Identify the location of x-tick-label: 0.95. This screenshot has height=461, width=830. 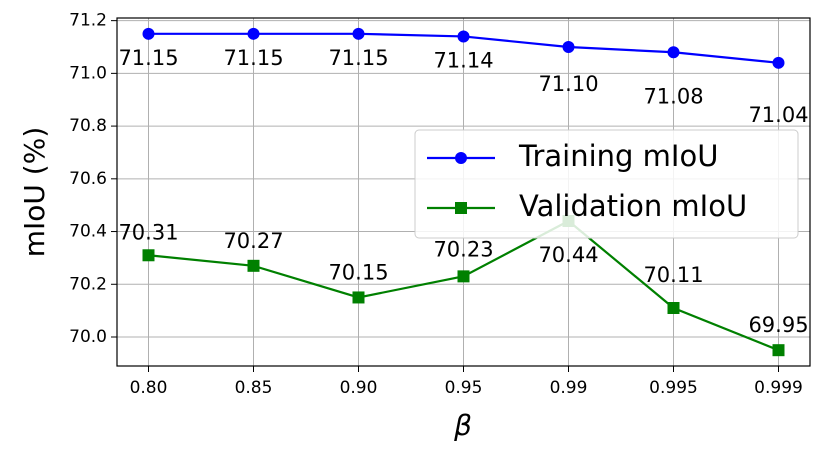
(464, 388).